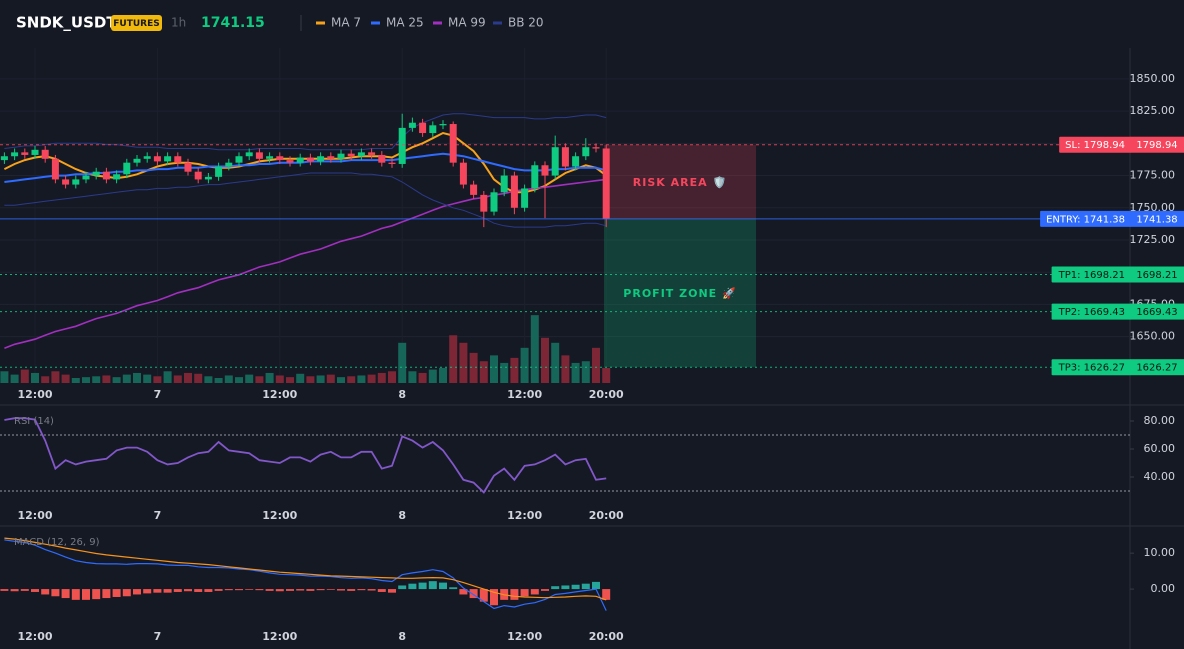 The image size is (1184, 649). I want to click on pane-title: RSI (14), so click(34, 421).